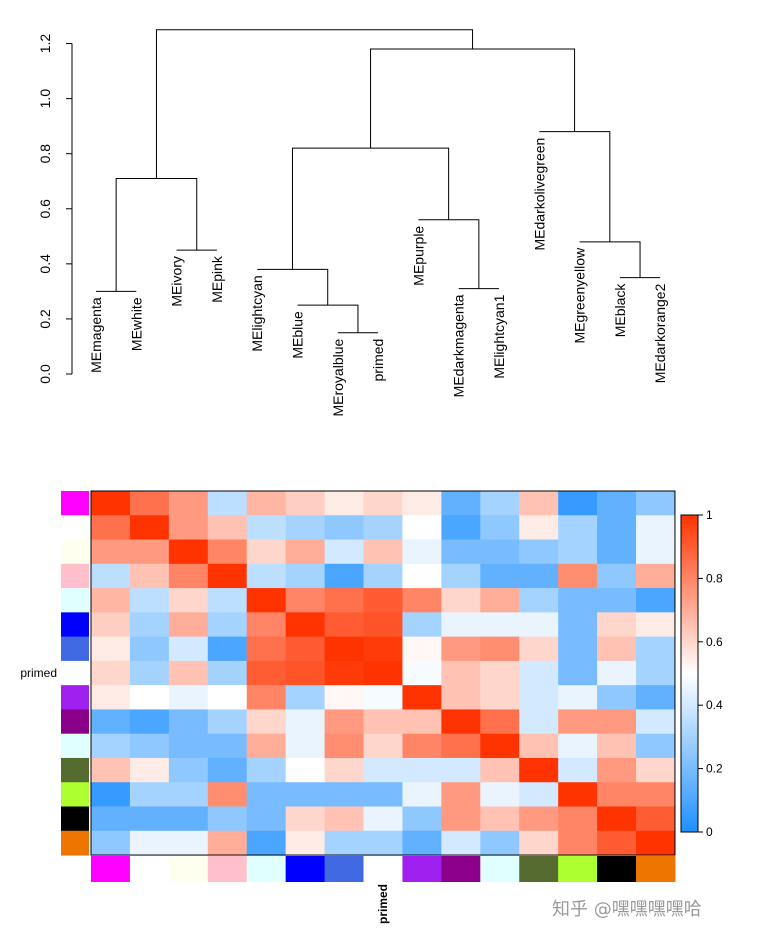  What do you see at coordinates (714, 769) in the screenshot?
I see `colorbar-tick-label: 0.2` at bounding box center [714, 769].